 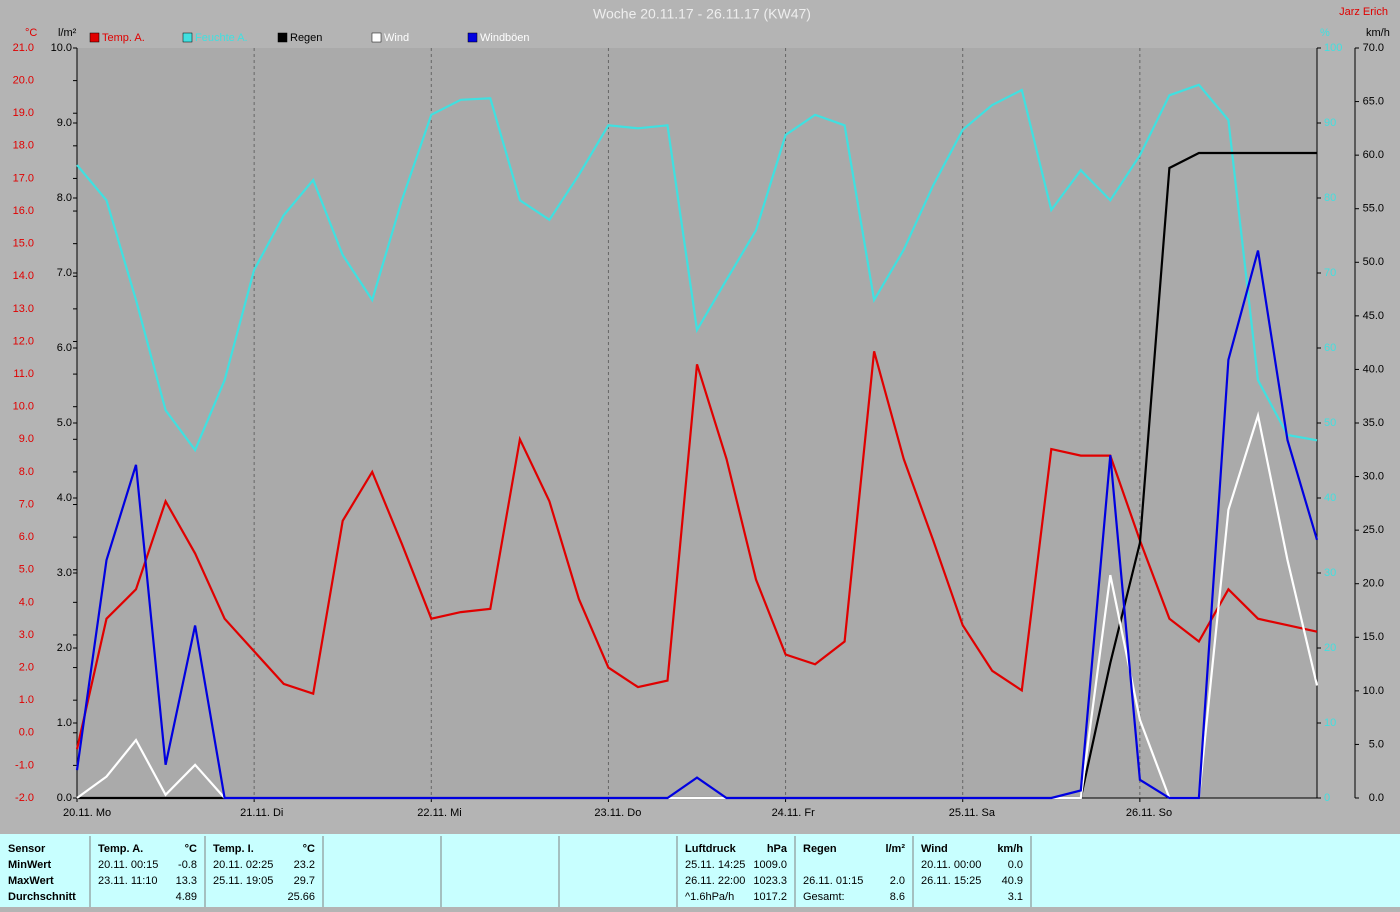 What do you see at coordinates (1373, 476) in the screenshot?
I see `y-tick-label: 30.0` at bounding box center [1373, 476].